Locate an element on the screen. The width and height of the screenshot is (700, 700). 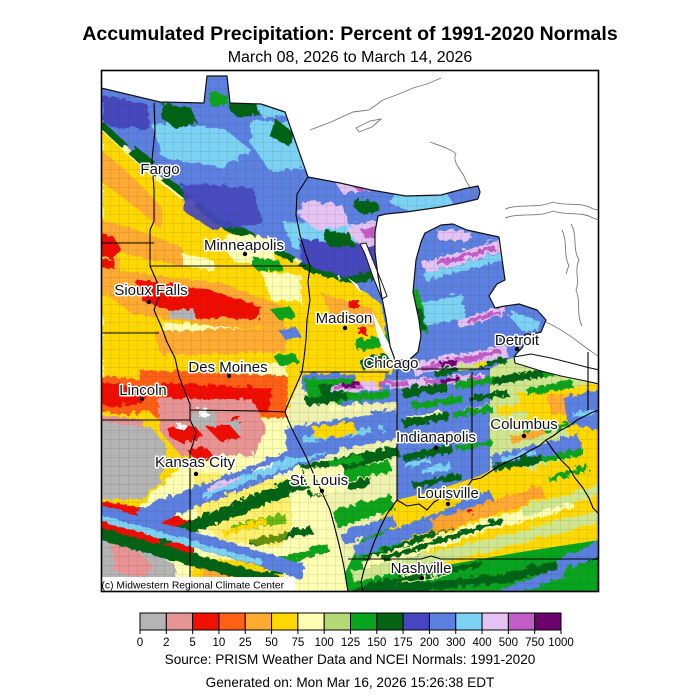
svg-text: 100 is located at coordinates (324, 643).